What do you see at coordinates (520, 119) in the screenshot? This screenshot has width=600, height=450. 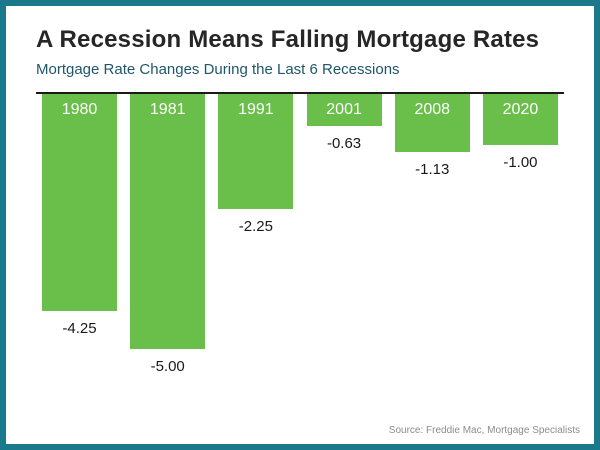 I see `bar: 2020` at bounding box center [520, 119].